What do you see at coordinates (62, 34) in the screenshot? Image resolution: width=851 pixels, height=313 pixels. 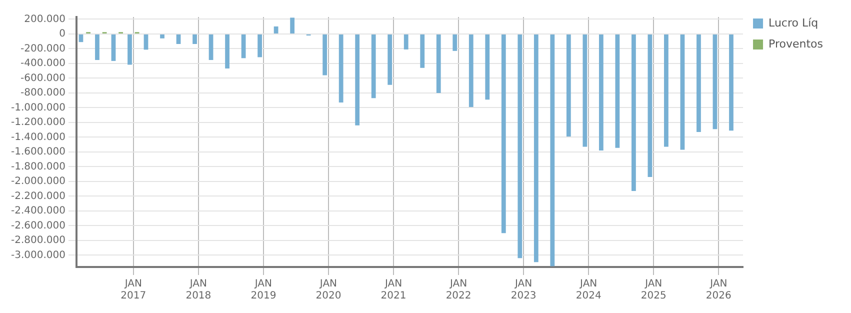 I see `y-tick-label: 0` at bounding box center [62, 34].